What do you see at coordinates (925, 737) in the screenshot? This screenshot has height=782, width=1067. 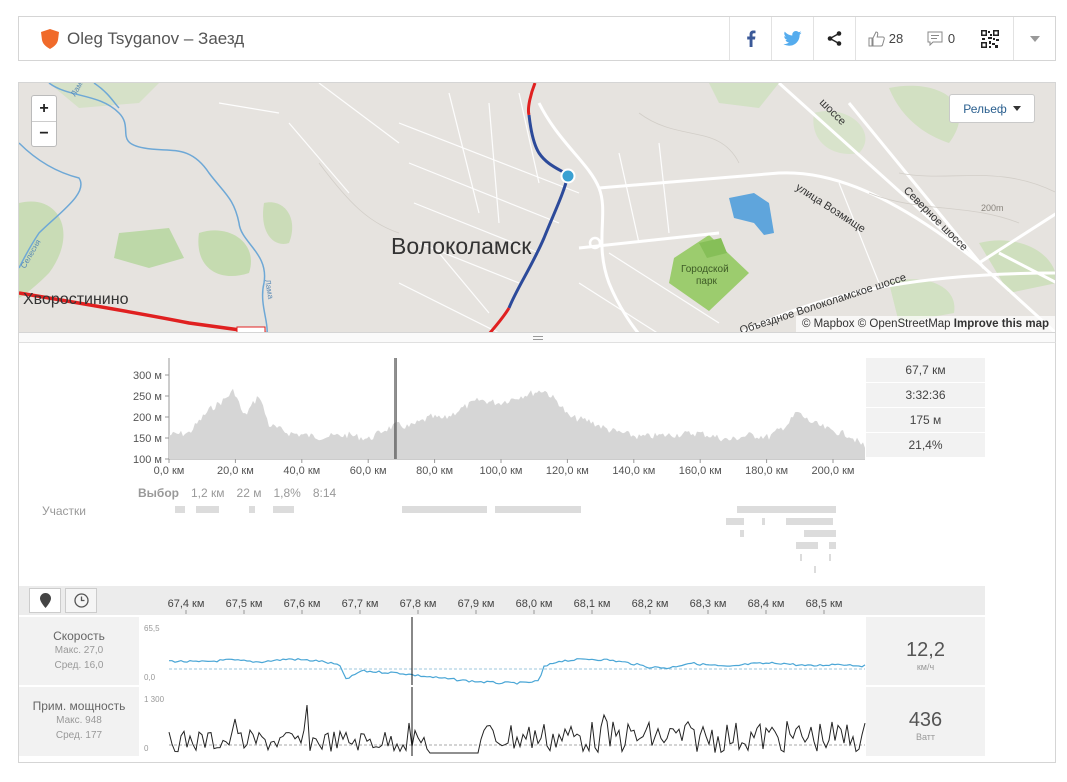 I see `power-unit: Ватт` at bounding box center [925, 737].